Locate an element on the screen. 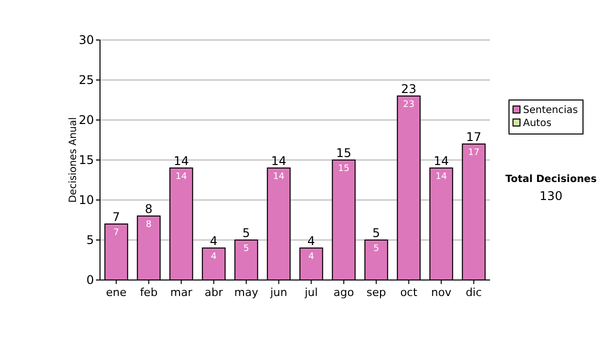 The image size is (600, 340). y-tick-label: 20 is located at coordinates (86, 120).